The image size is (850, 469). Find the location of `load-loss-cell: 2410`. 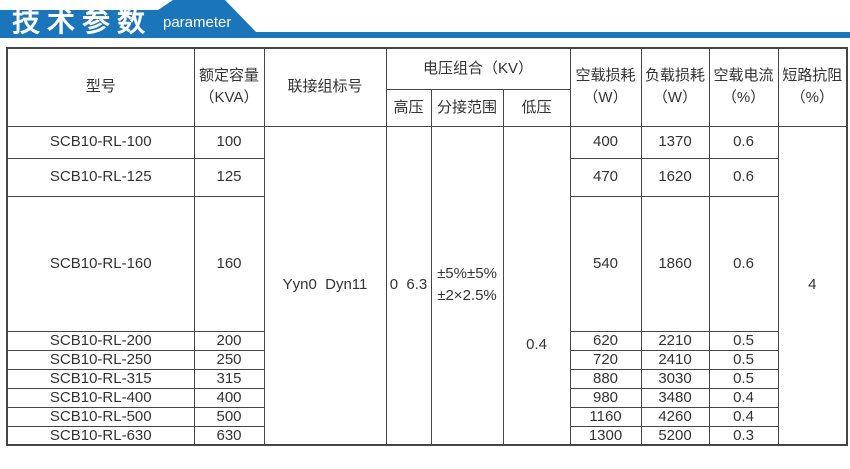

load-loss-cell: 2410 is located at coordinates (675, 359).